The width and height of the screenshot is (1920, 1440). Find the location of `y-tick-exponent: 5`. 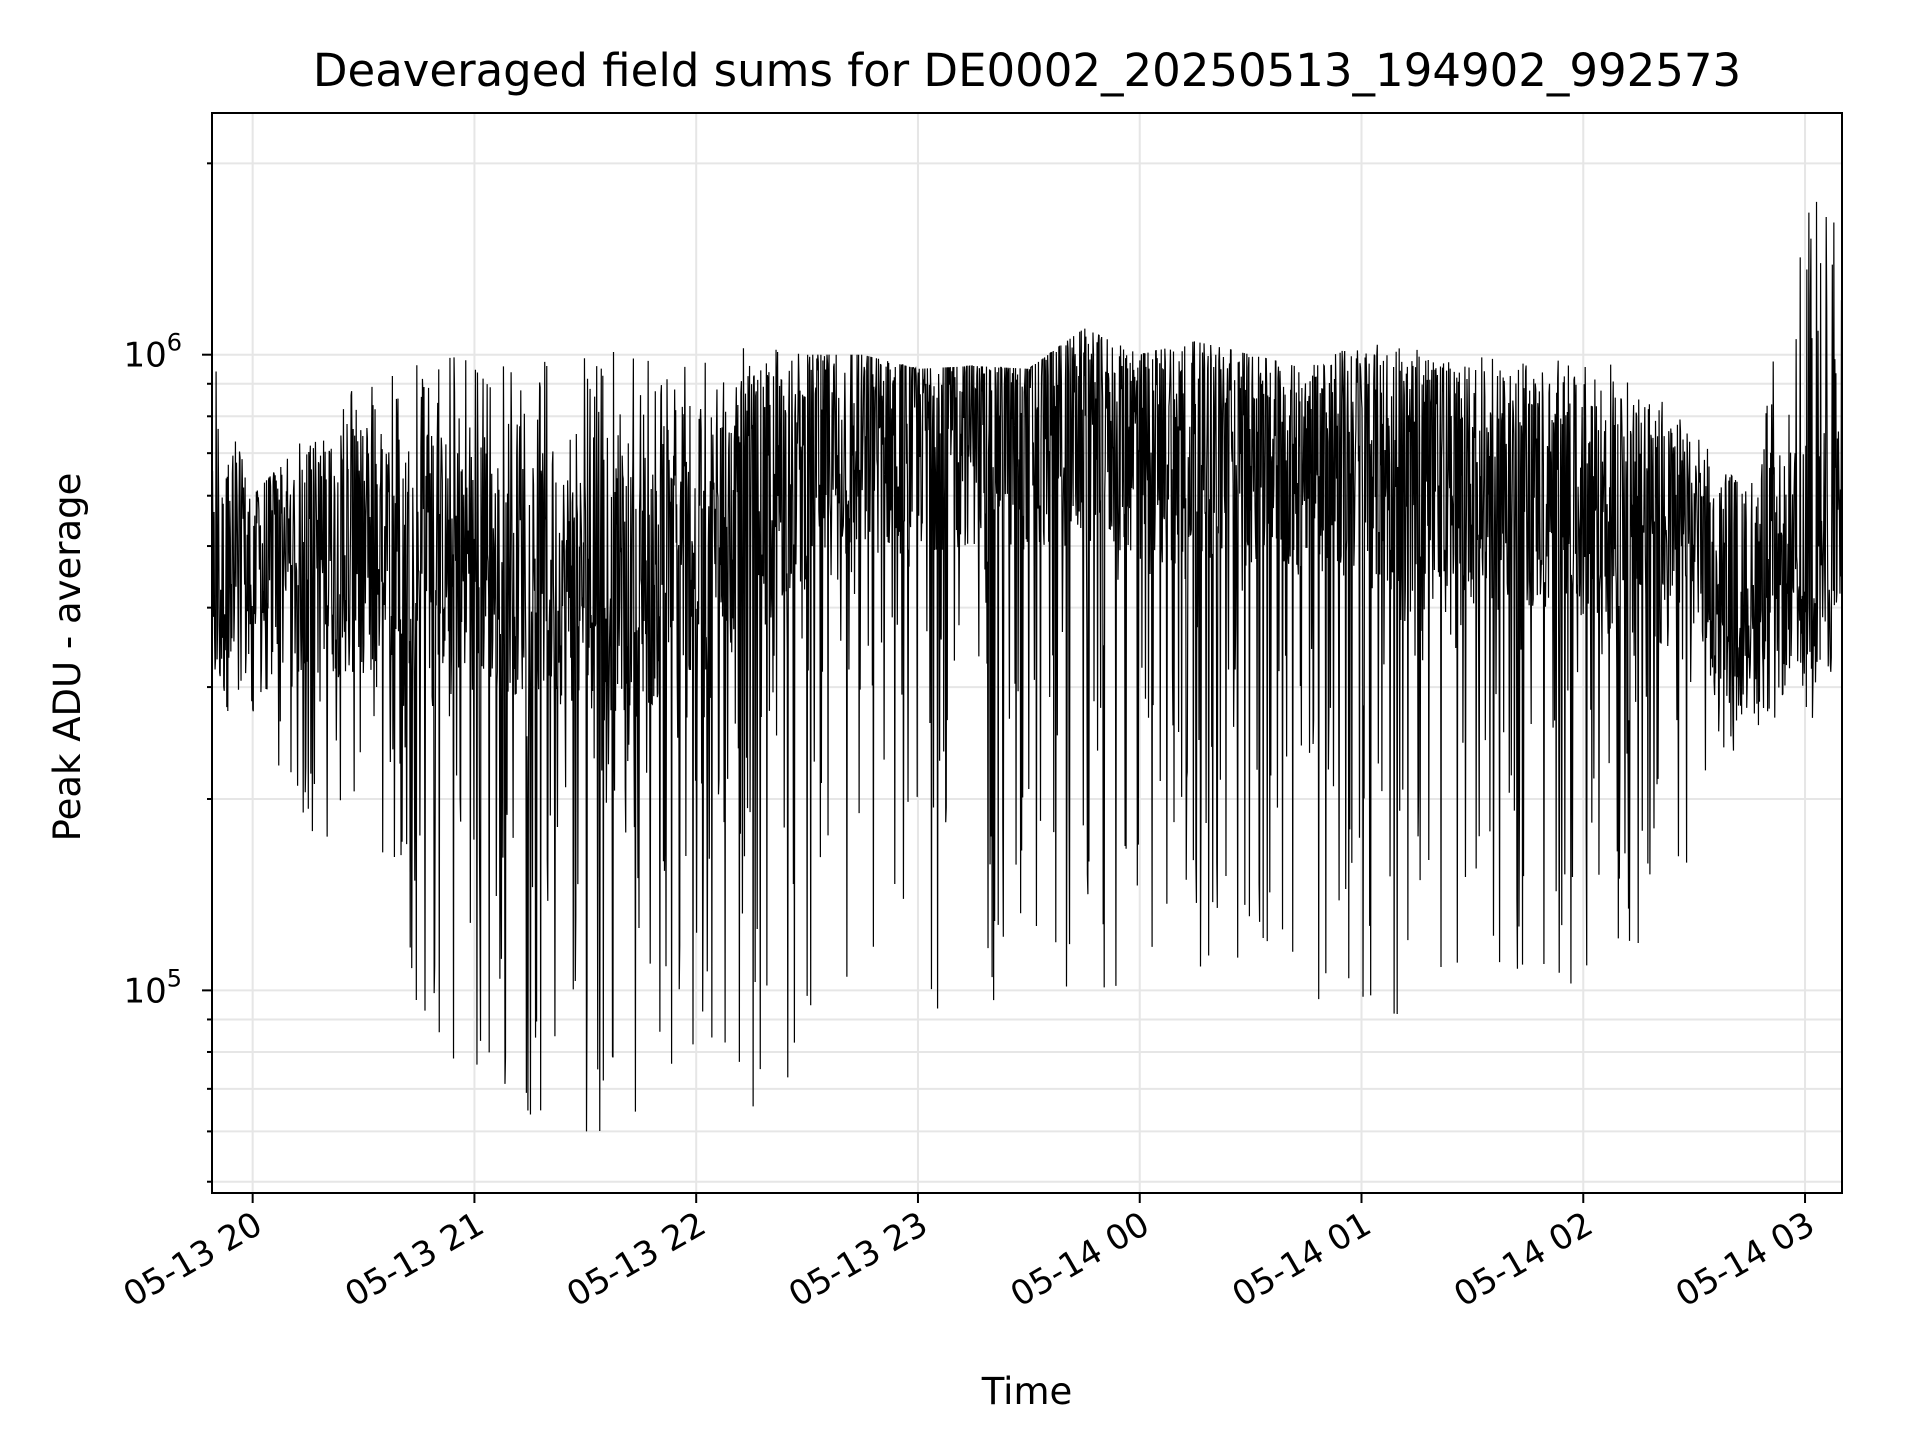

y-tick-exponent: 5 is located at coordinates (174, 978).